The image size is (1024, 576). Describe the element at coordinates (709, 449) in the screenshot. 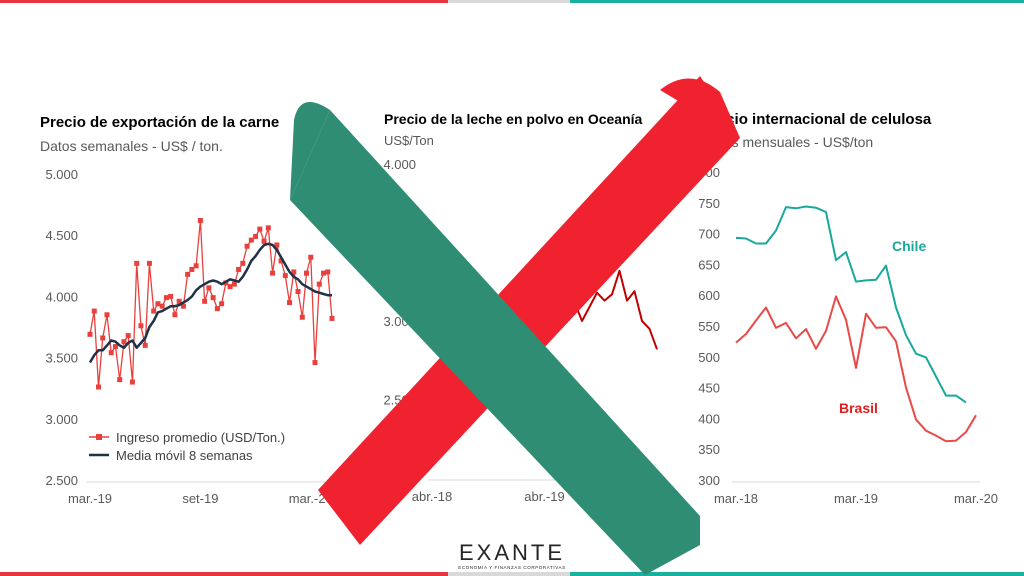

I see `y-tick-label: 350` at that location.